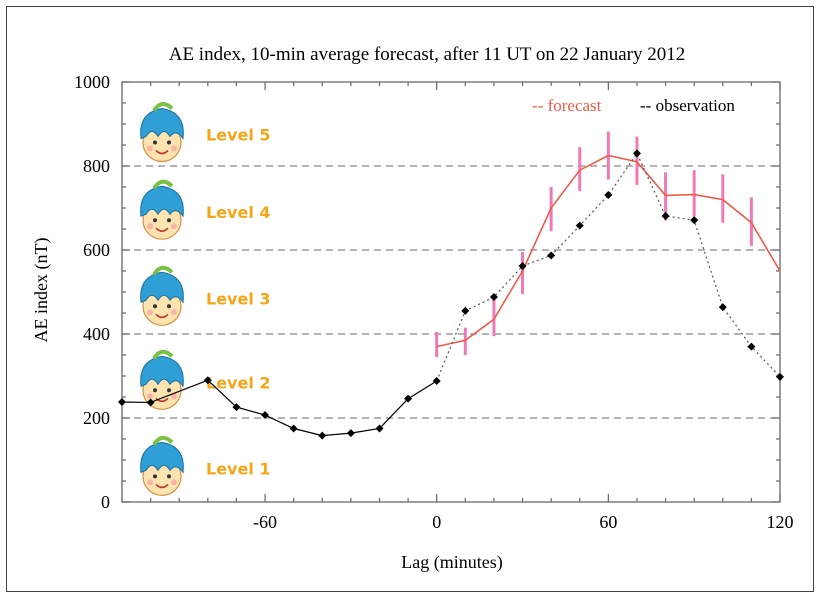  Describe the element at coordinates (92, 82) in the screenshot. I see `y-tick-label: 1000` at that location.